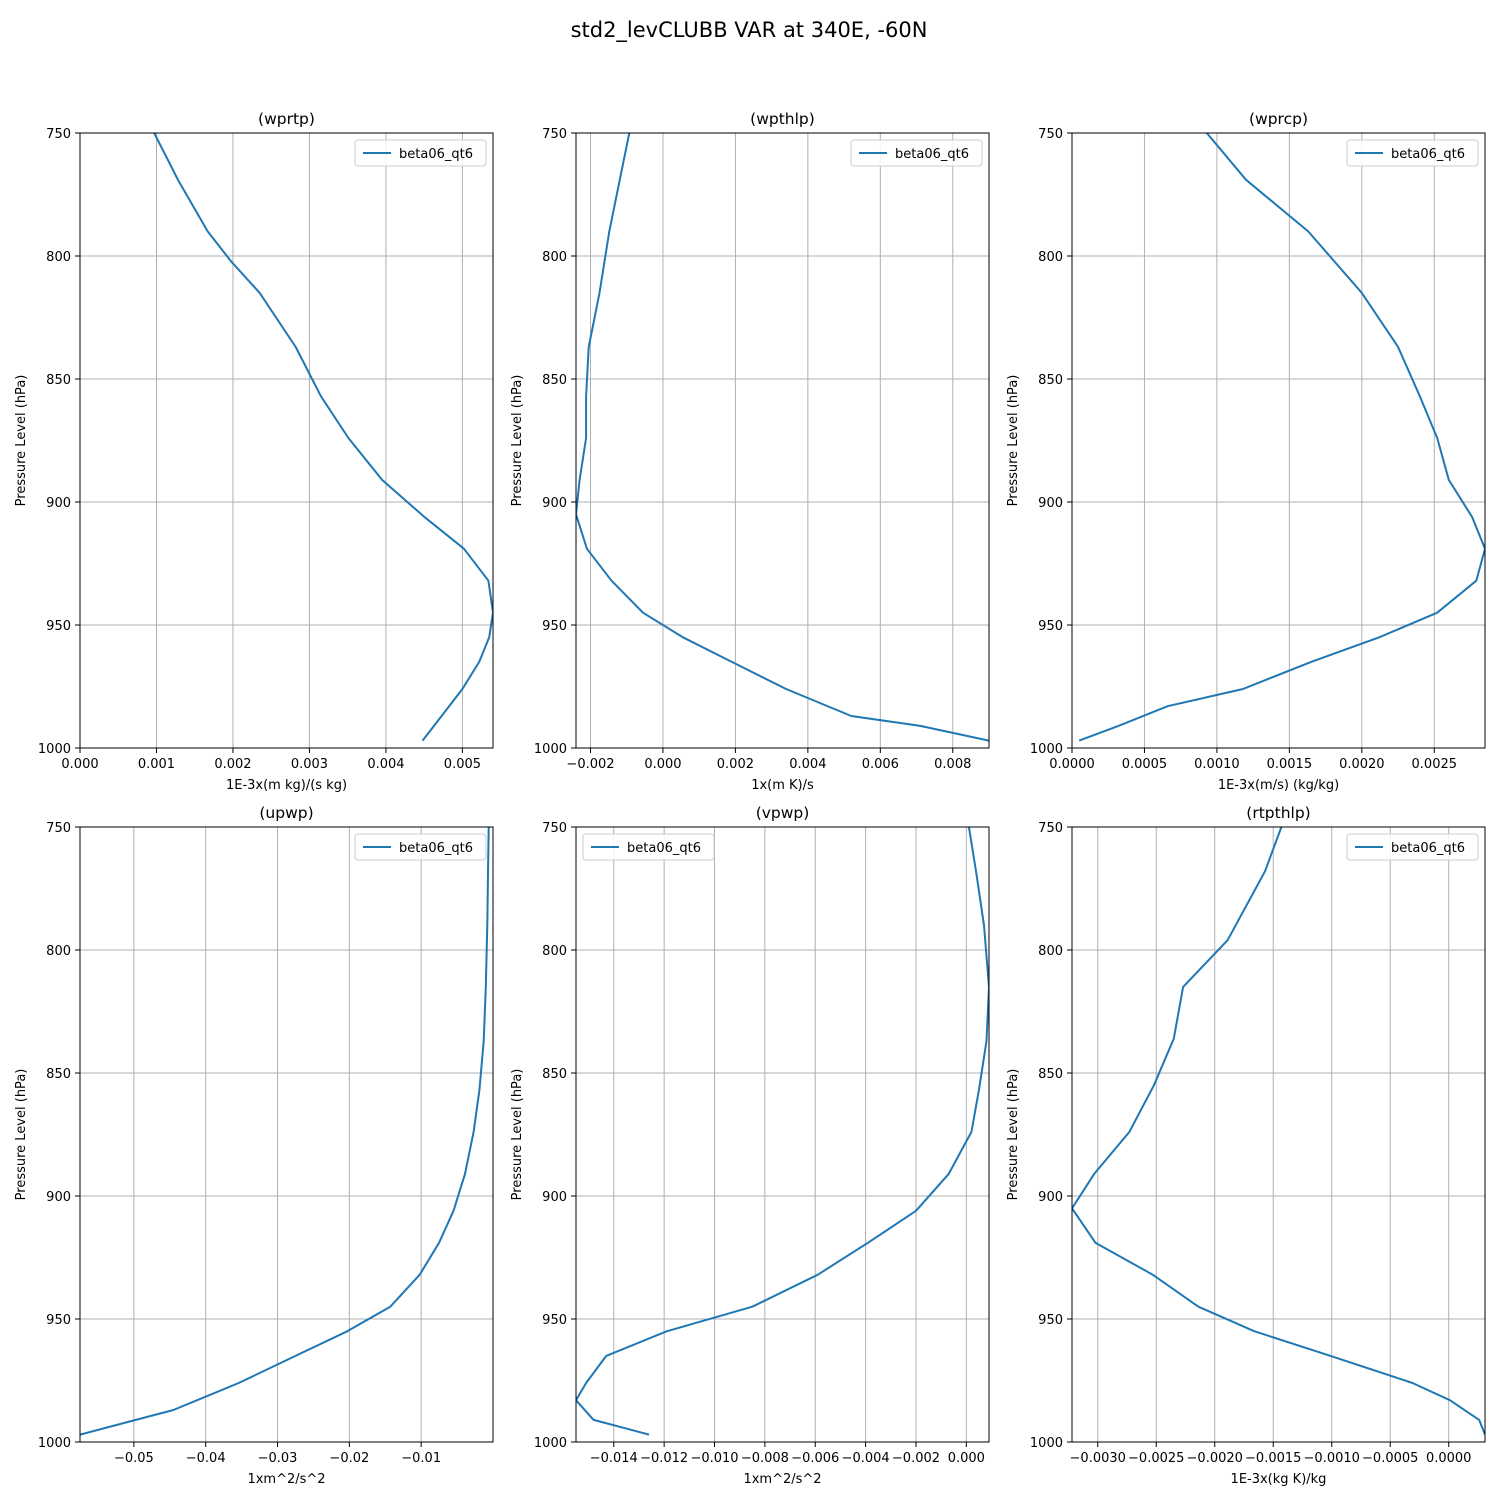 The height and width of the screenshot is (1500, 1500). What do you see at coordinates (1362, 764) in the screenshot?
I see `x-tick-label: 0.0020` at bounding box center [1362, 764].